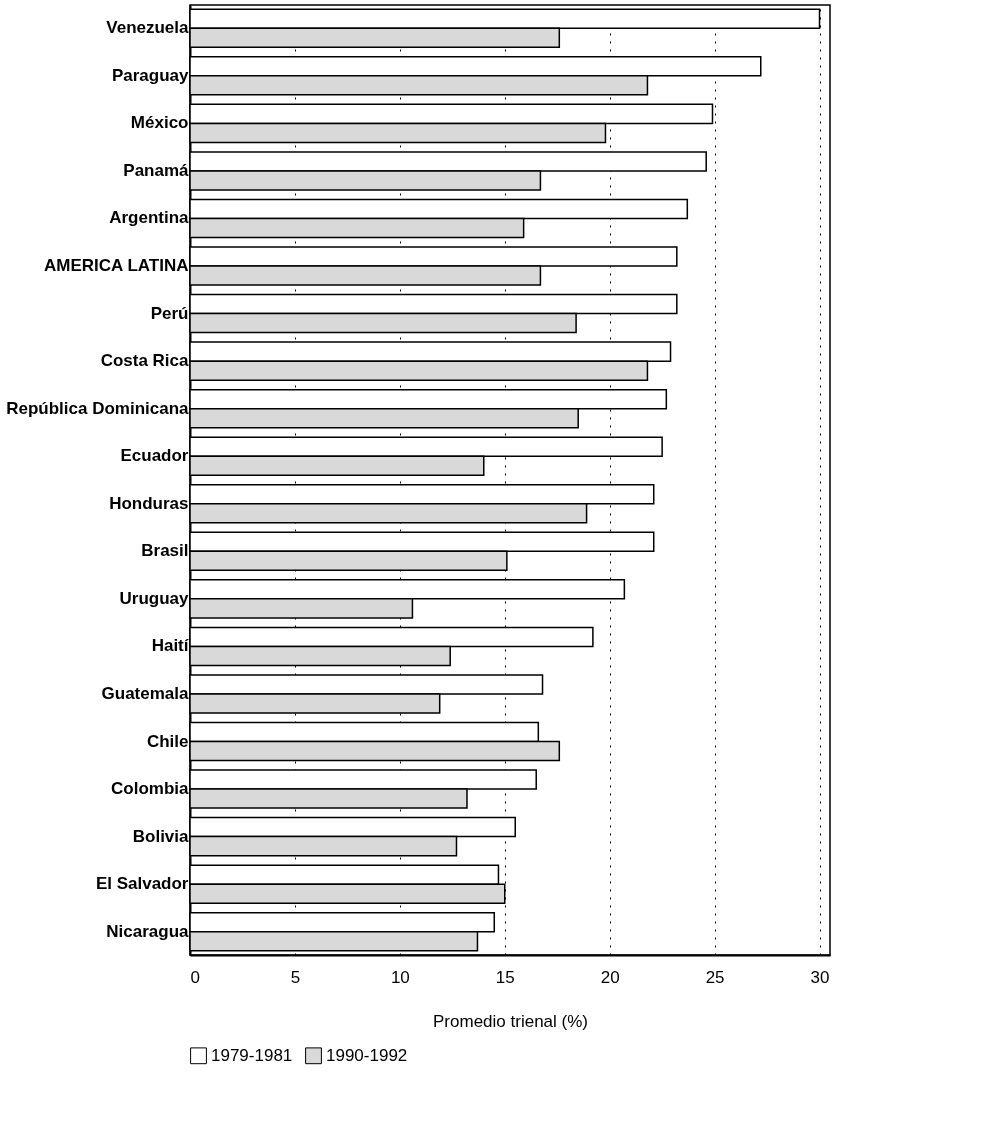 This screenshot has height=1134, width=994. Describe the element at coordinates (150, 789) in the screenshot. I see `y-tick-label: Colombia` at that location.